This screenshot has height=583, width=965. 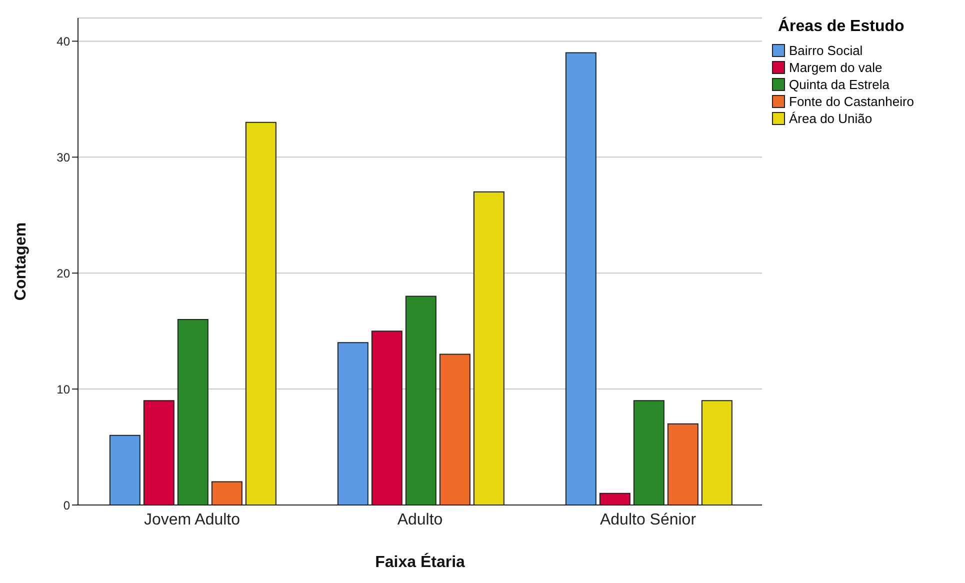 What do you see at coordinates (648, 519) in the screenshot?
I see `x-tick-label: Adulto Sénior` at bounding box center [648, 519].